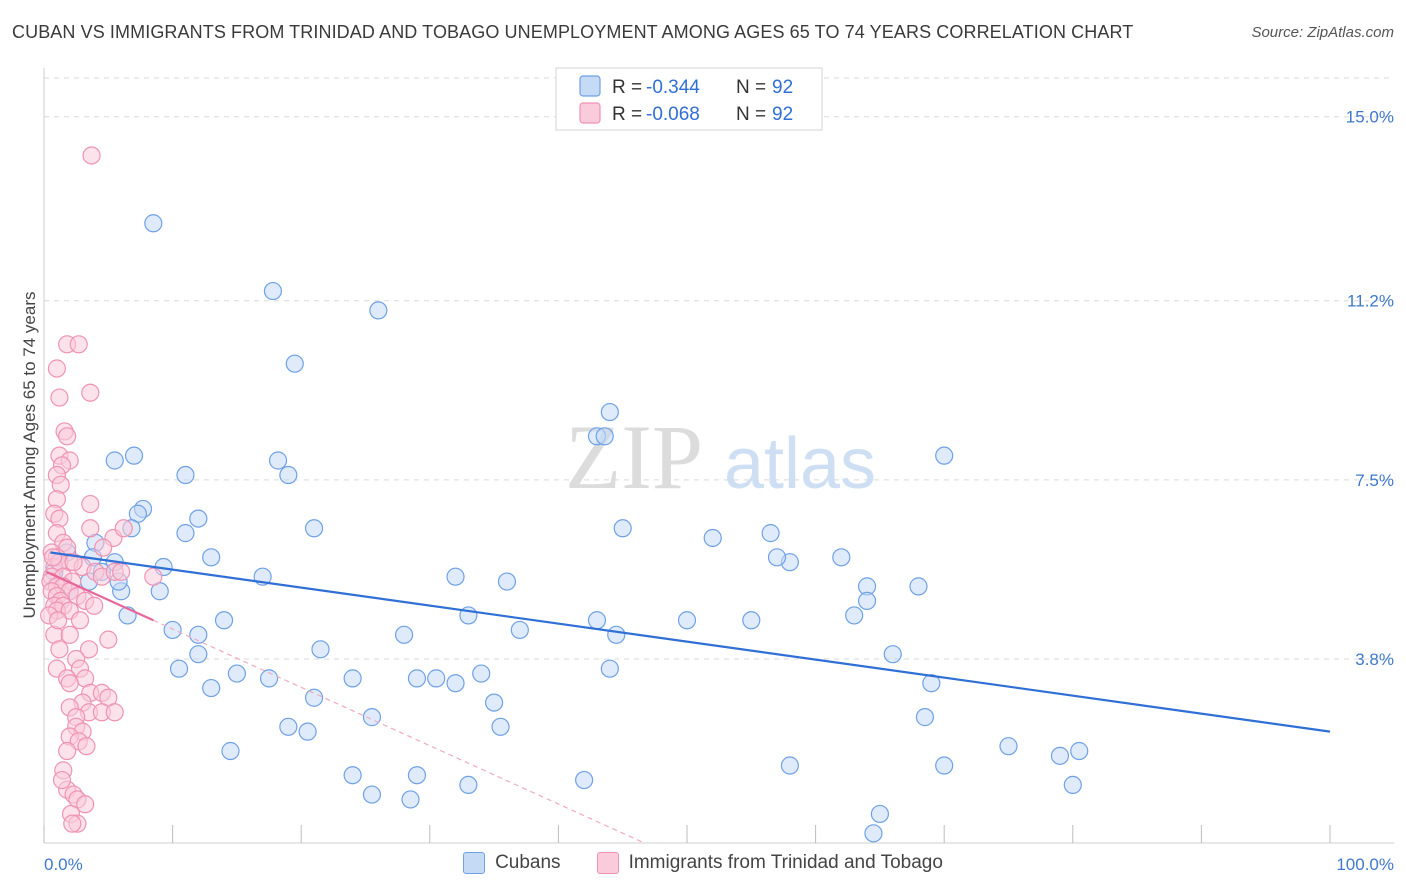 Image resolution: width=1406 pixels, height=892 pixels. I want to click on legend-swatch-trinidad, so click(607, 863).